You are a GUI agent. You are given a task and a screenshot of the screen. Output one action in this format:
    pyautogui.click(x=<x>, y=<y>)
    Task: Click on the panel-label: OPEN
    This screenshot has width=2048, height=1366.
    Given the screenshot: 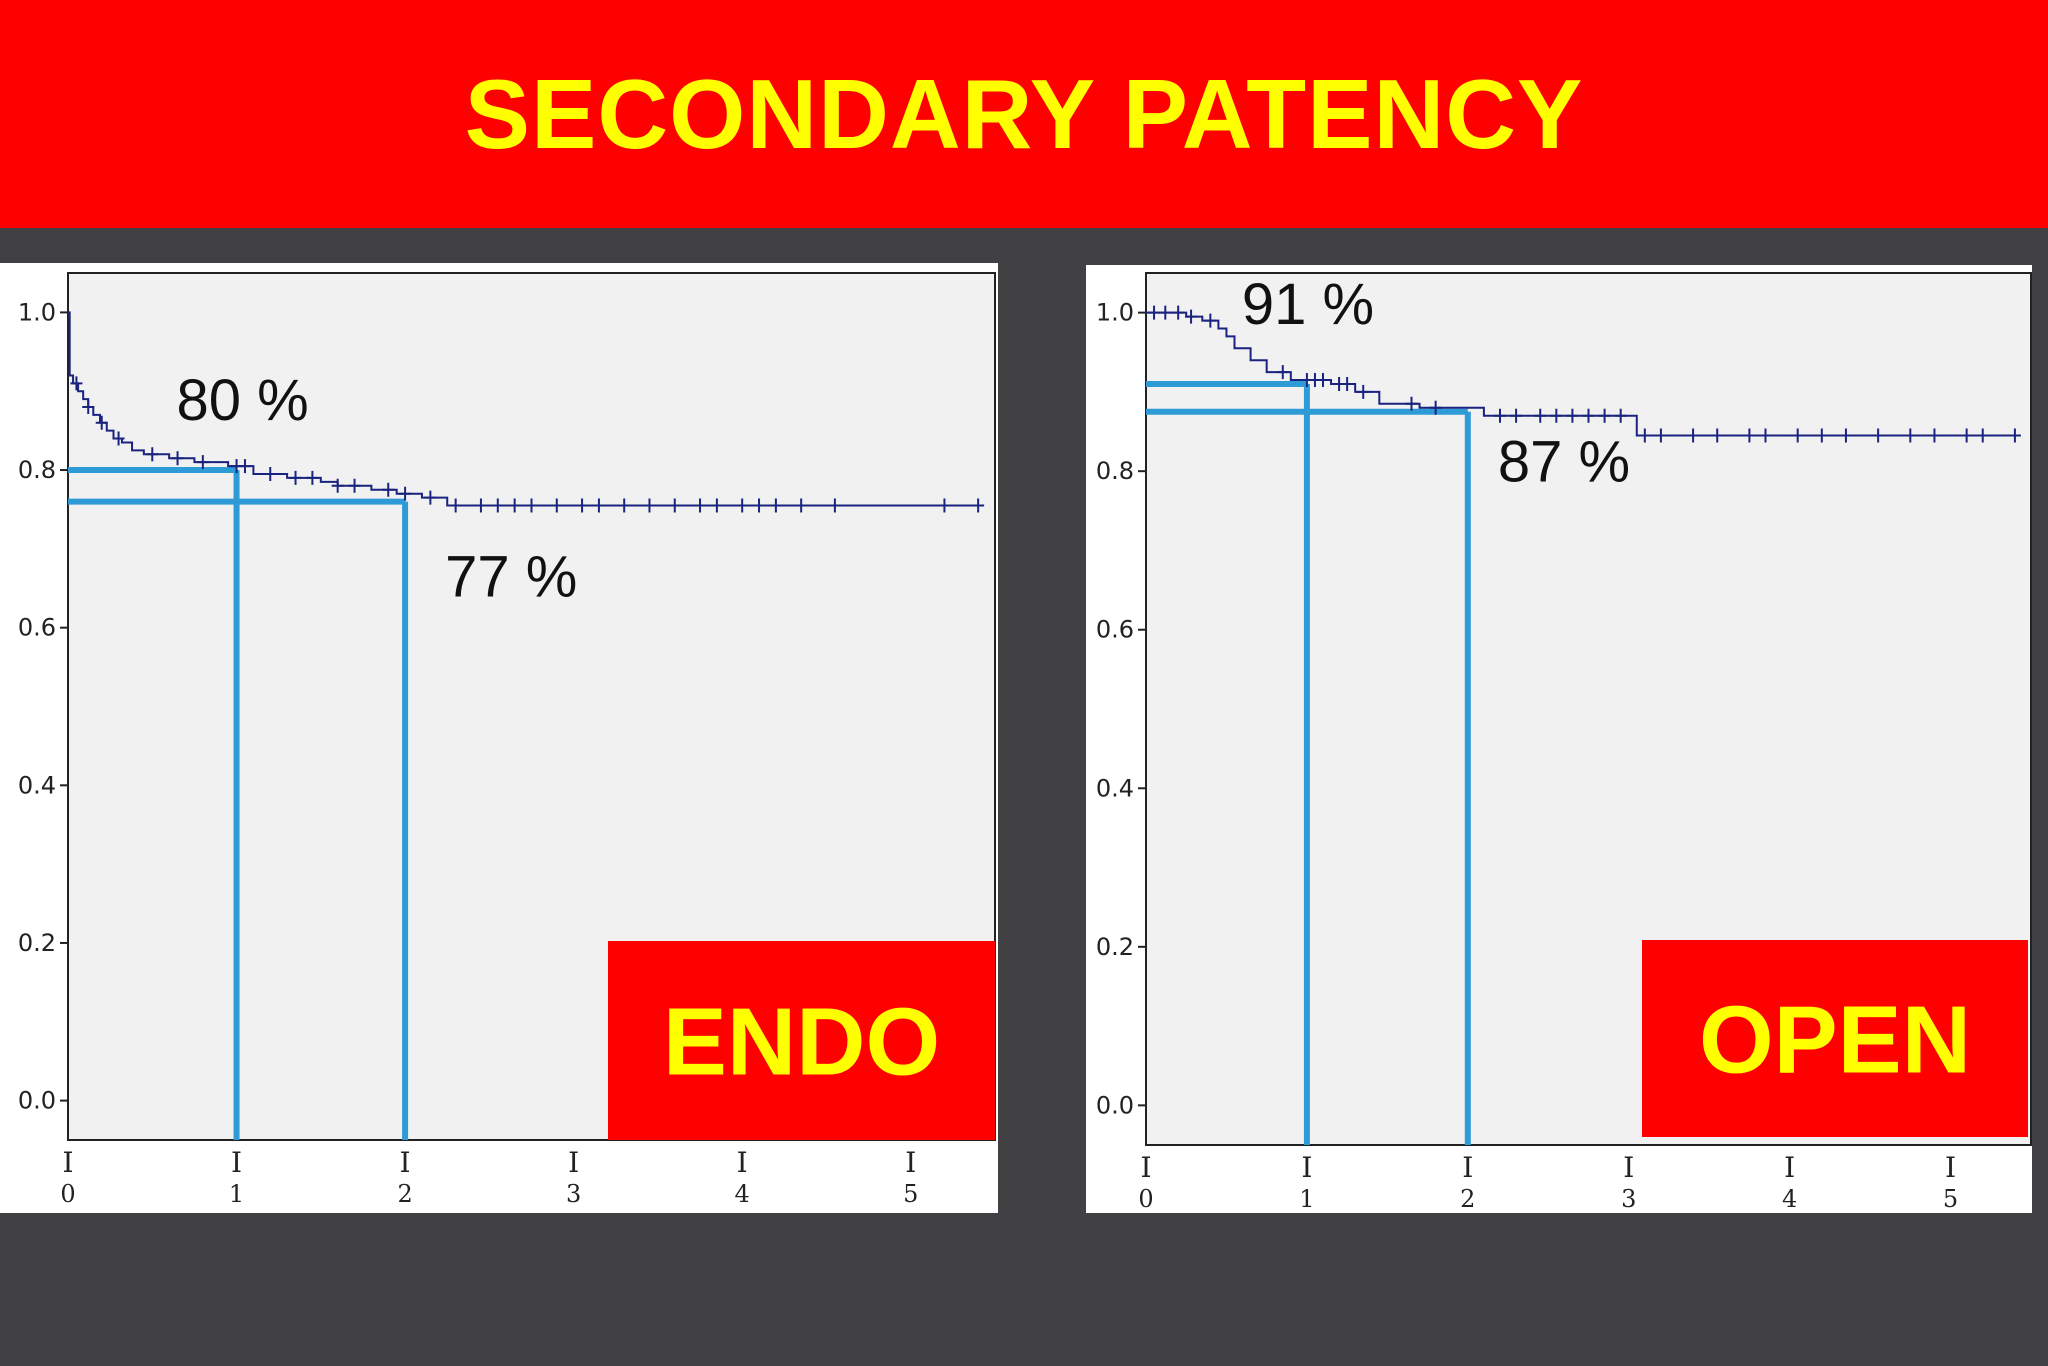 What is the action you would take?
    pyautogui.click(x=1835, y=1040)
    